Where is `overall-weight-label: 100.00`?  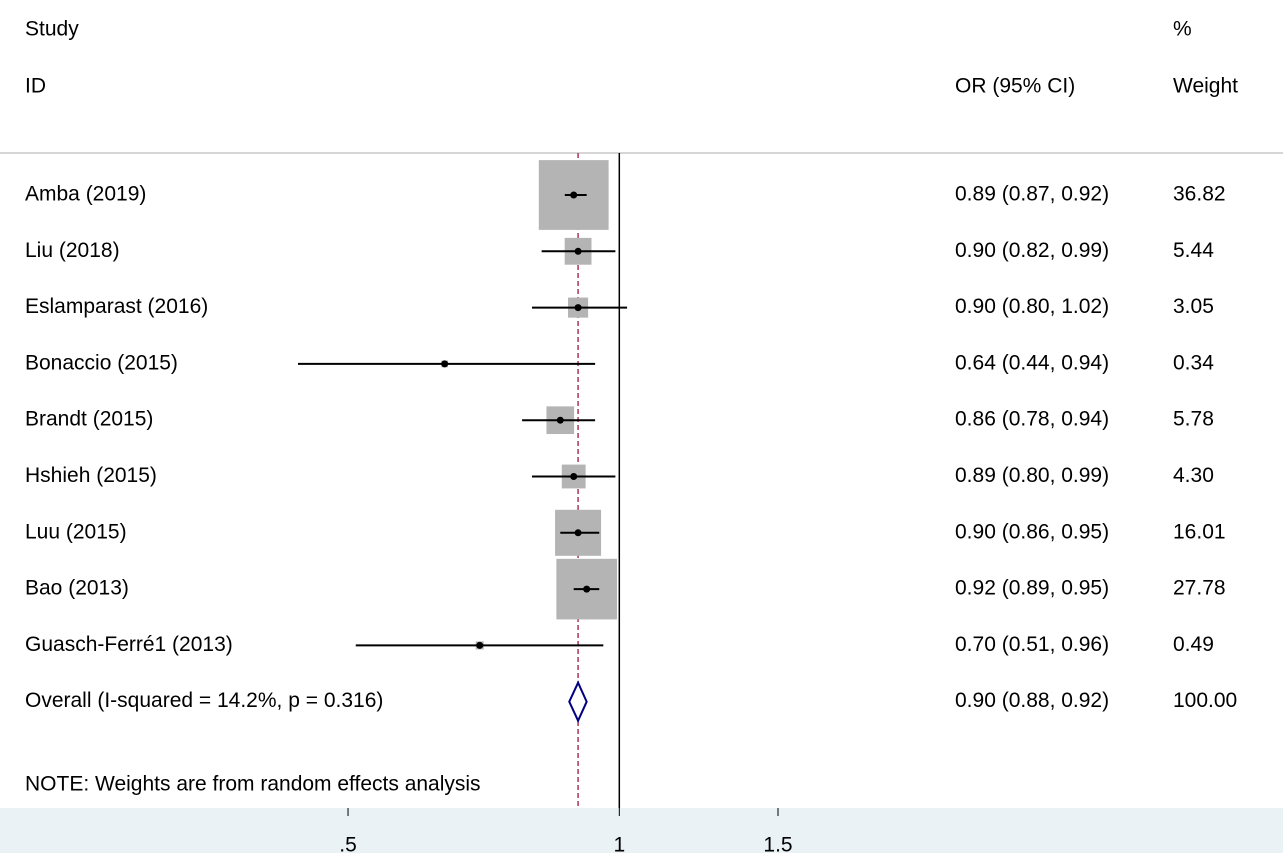
overall-weight-label: 100.00 is located at coordinates (1205, 700).